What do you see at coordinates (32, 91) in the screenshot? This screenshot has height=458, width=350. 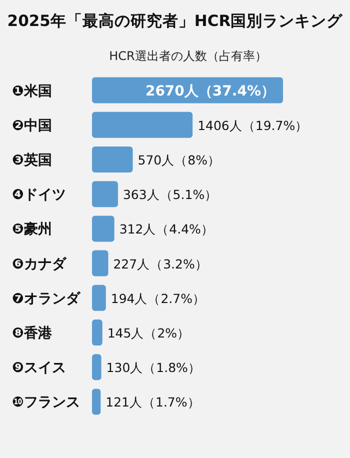 I see `y-tick-label: ❶米国` at bounding box center [32, 91].